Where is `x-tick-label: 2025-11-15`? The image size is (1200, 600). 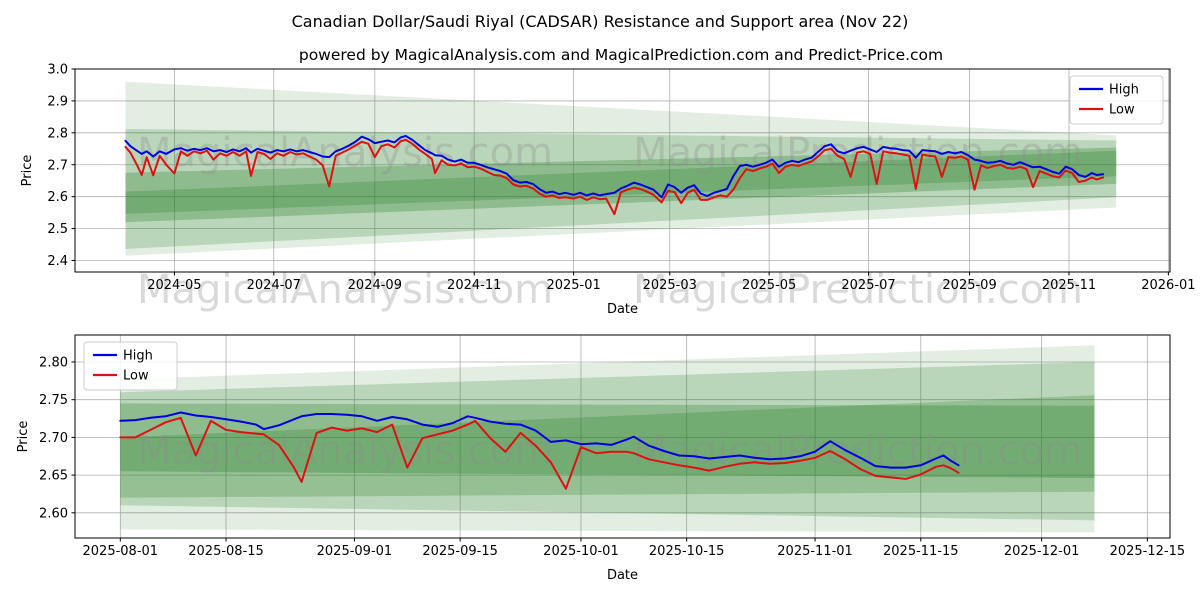
x-tick-label: 2025-11-15 is located at coordinates (921, 551).